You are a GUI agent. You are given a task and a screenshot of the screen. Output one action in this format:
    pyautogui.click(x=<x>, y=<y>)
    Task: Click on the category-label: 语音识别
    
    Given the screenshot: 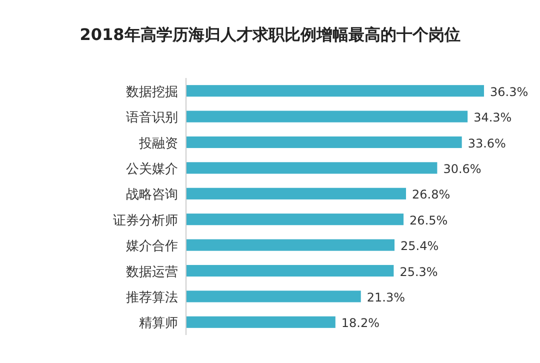 What is the action you would take?
    pyautogui.click(x=152, y=118)
    